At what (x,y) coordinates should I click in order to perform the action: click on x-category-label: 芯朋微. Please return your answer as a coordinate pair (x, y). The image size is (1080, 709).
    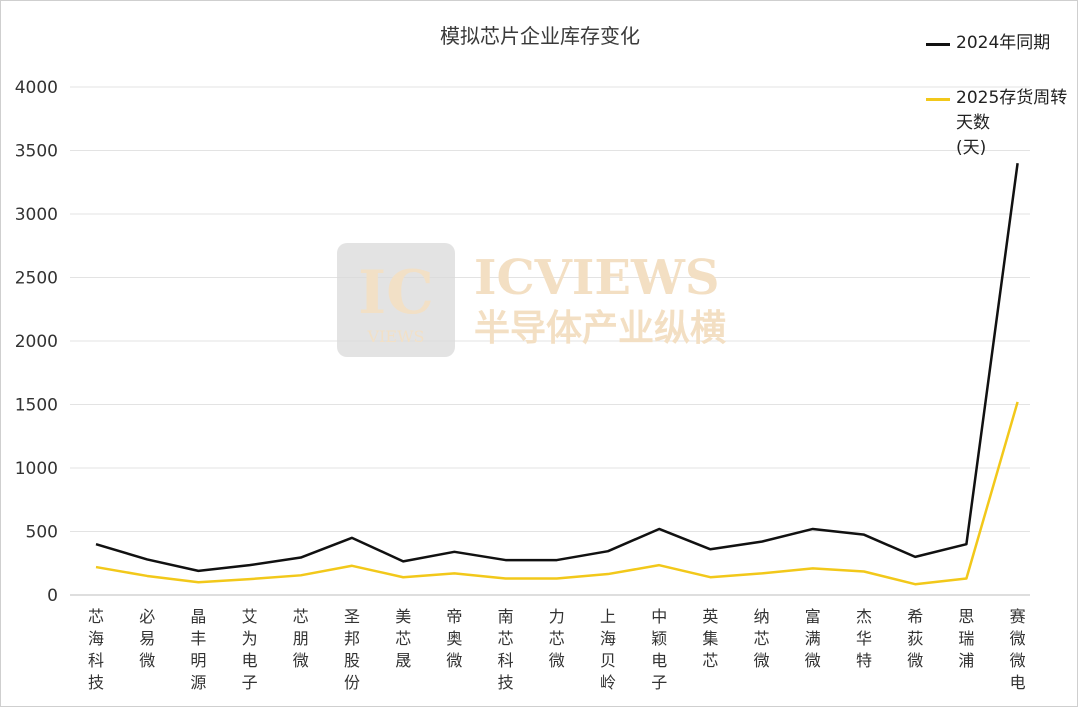
    Looking at the image, I should click on (301, 638).